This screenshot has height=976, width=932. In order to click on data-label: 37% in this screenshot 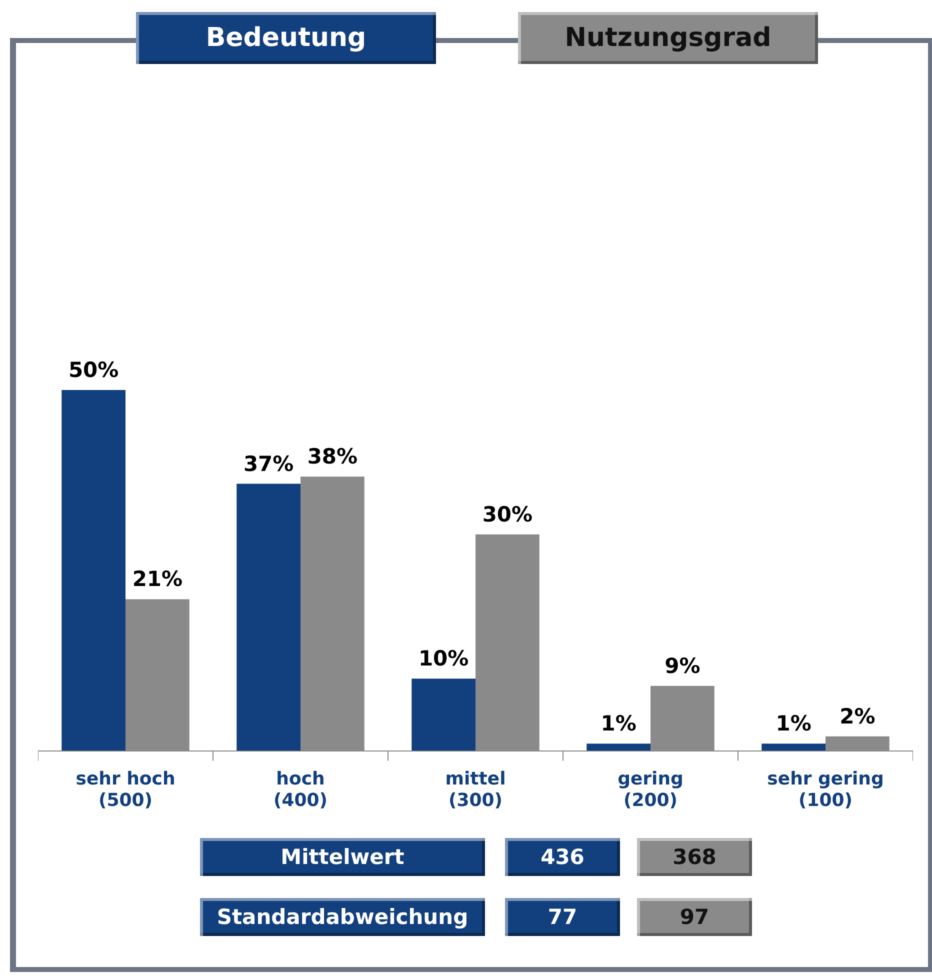, I will do `click(268, 464)`.